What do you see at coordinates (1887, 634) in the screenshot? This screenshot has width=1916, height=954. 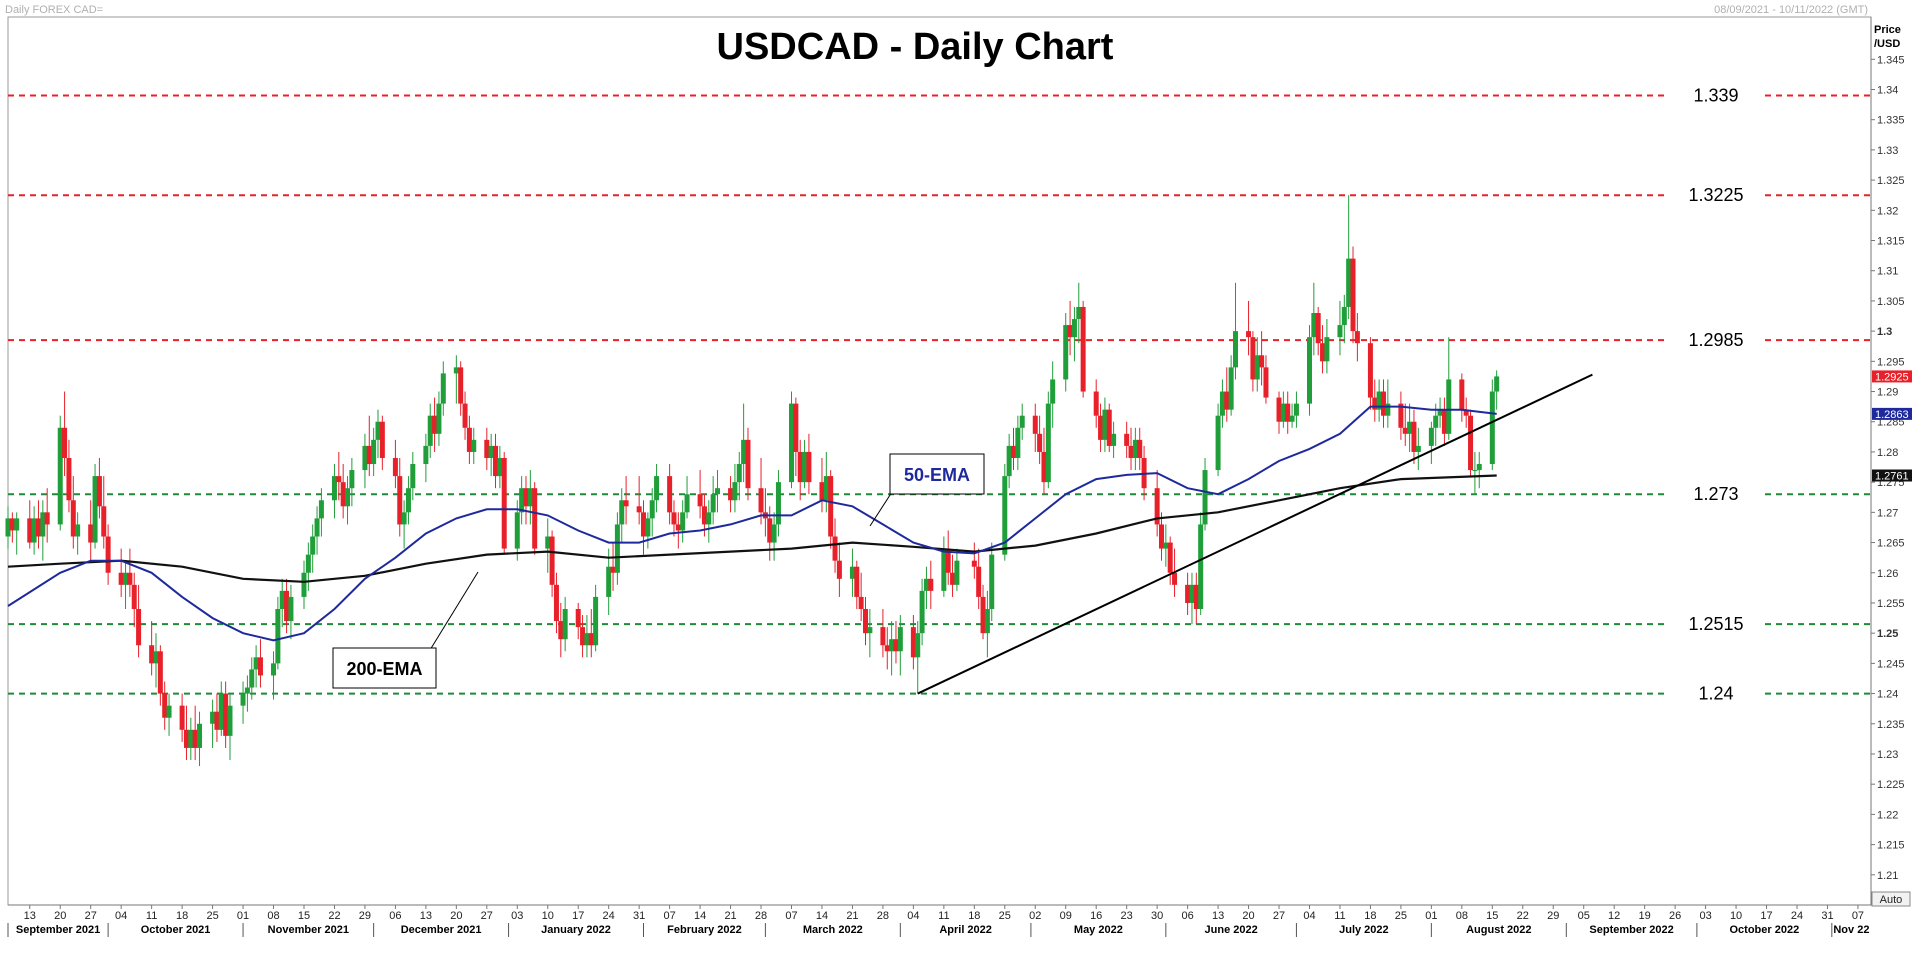 I see `y-tick-label: 1.25` at bounding box center [1887, 634].